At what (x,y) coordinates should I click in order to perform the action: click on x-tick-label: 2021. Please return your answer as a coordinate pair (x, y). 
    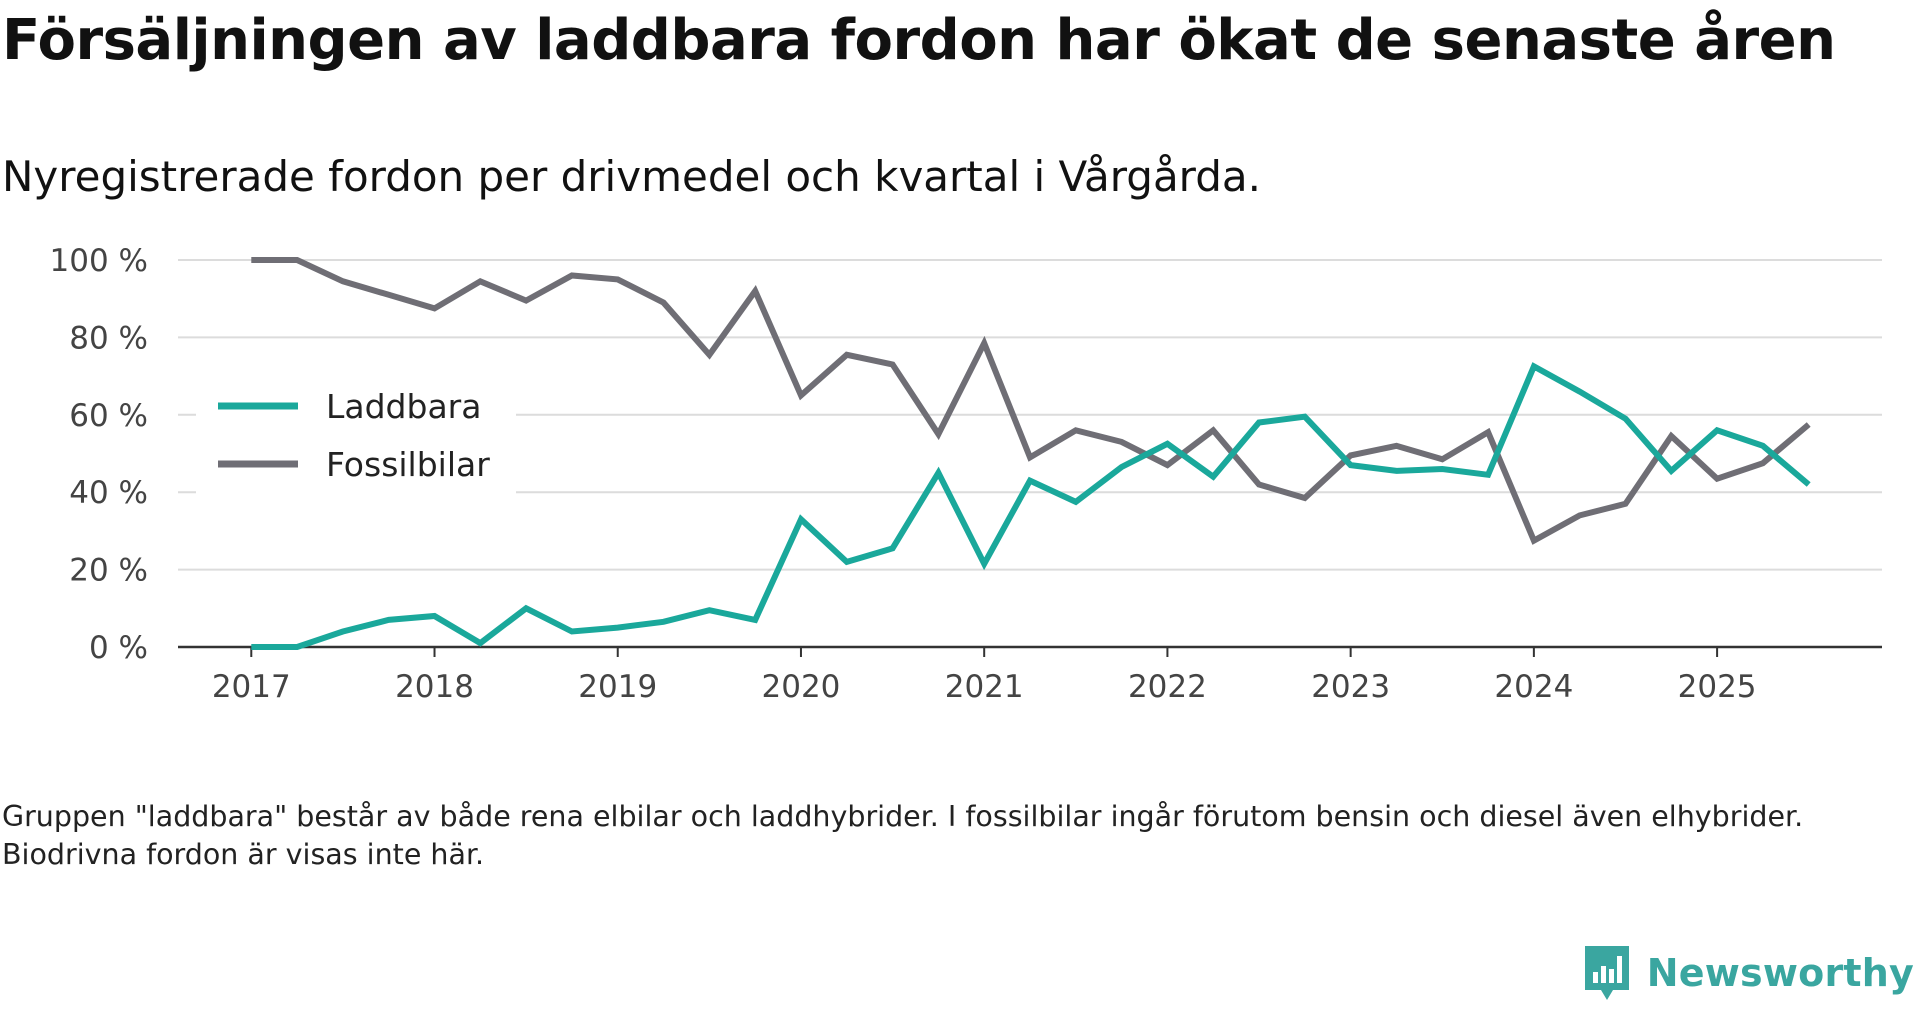
    Looking at the image, I should click on (984, 687).